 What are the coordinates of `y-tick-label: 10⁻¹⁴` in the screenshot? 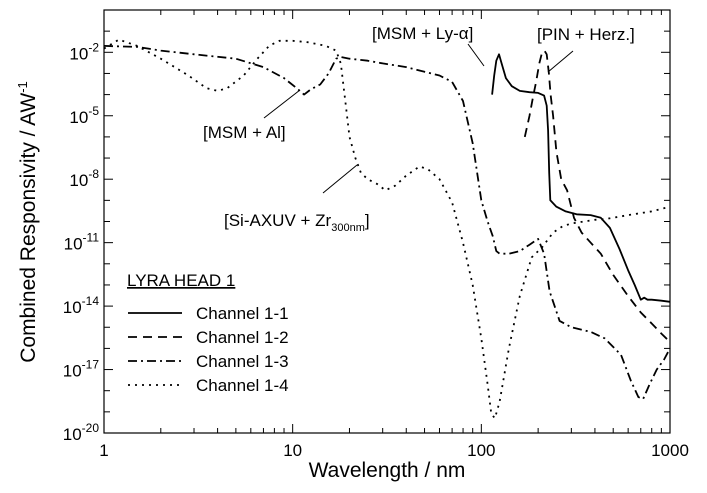 It's located at (81, 305).